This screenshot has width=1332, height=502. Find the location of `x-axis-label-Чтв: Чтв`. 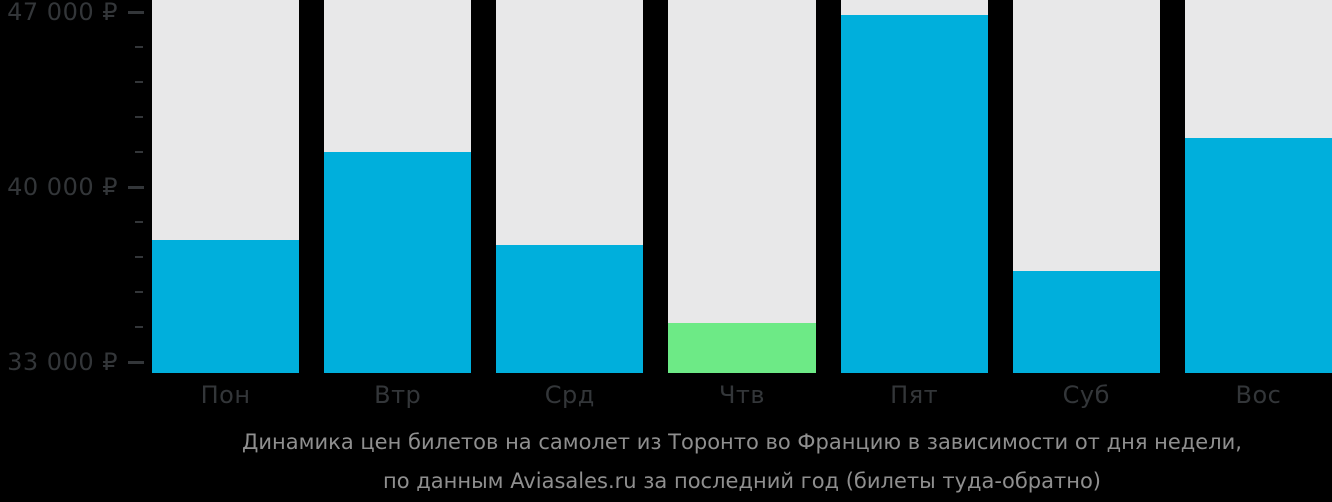

x-axis-label-Чтв: Чтв is located at coordinates (742, 395).